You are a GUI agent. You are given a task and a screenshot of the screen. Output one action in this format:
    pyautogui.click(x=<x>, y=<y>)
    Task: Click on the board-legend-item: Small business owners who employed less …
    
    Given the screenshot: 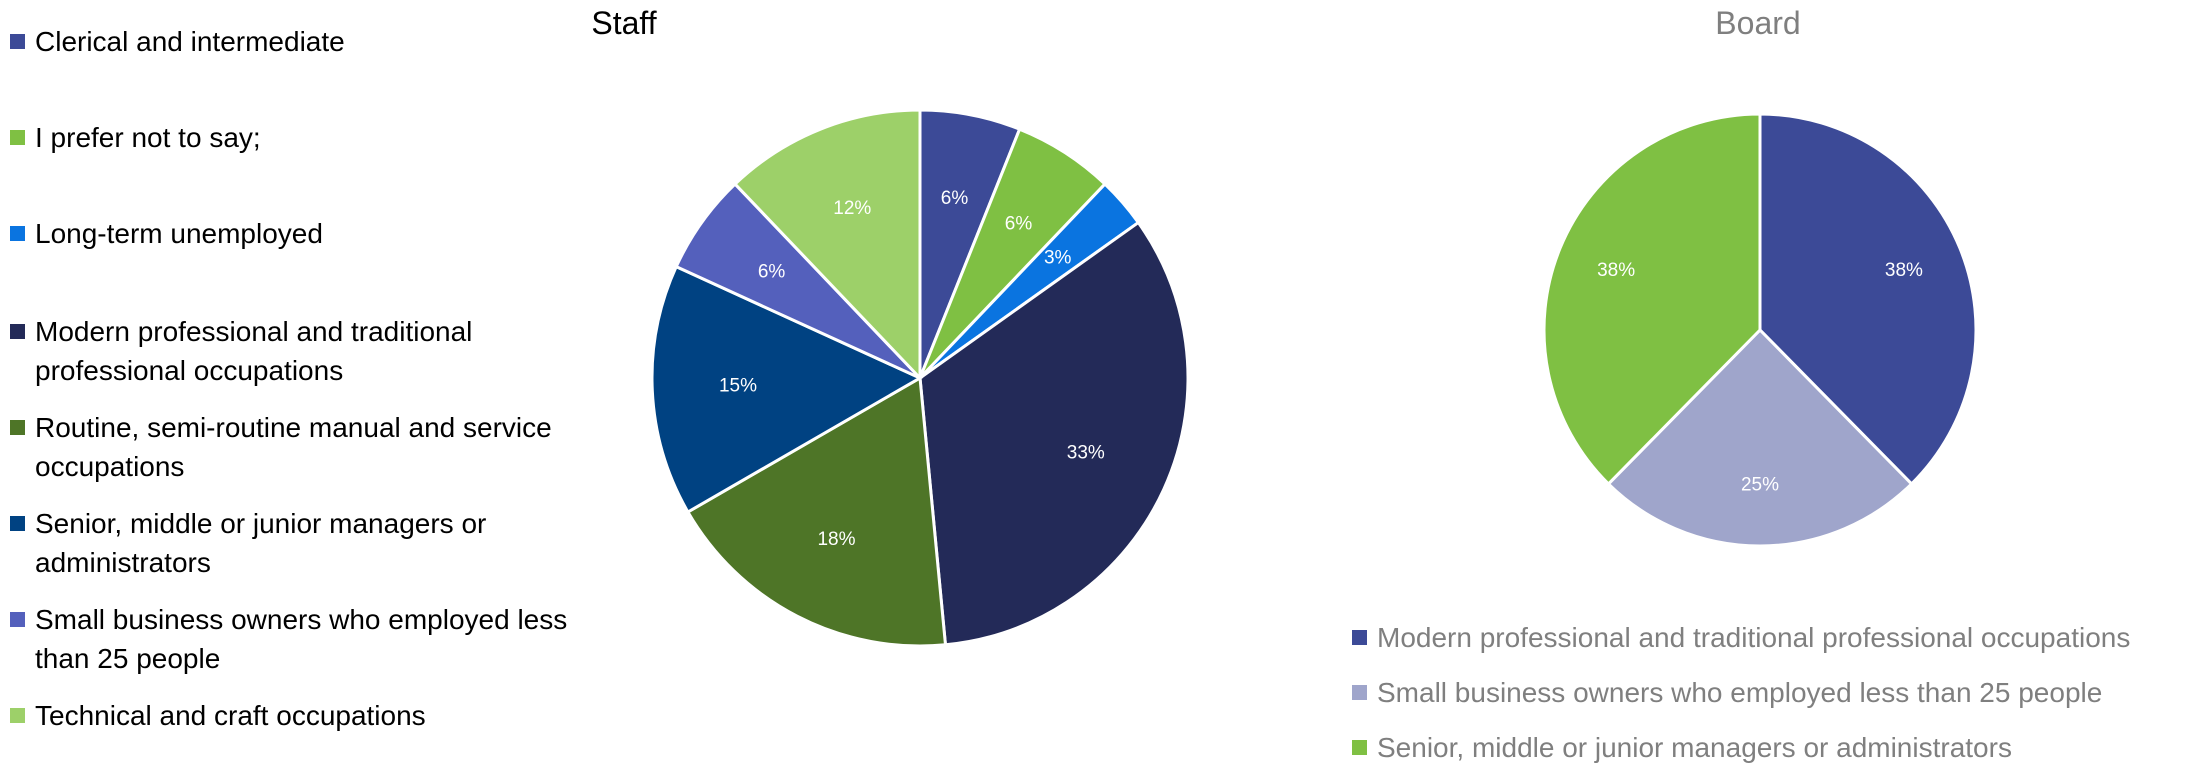 What is the action you would take?
    pyautogui.click(x=1727, y=692)
    